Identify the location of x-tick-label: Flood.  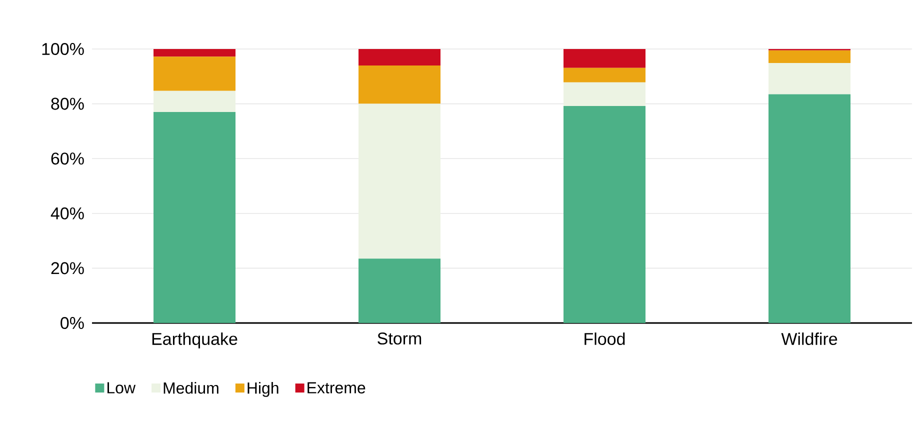
(604, 339).